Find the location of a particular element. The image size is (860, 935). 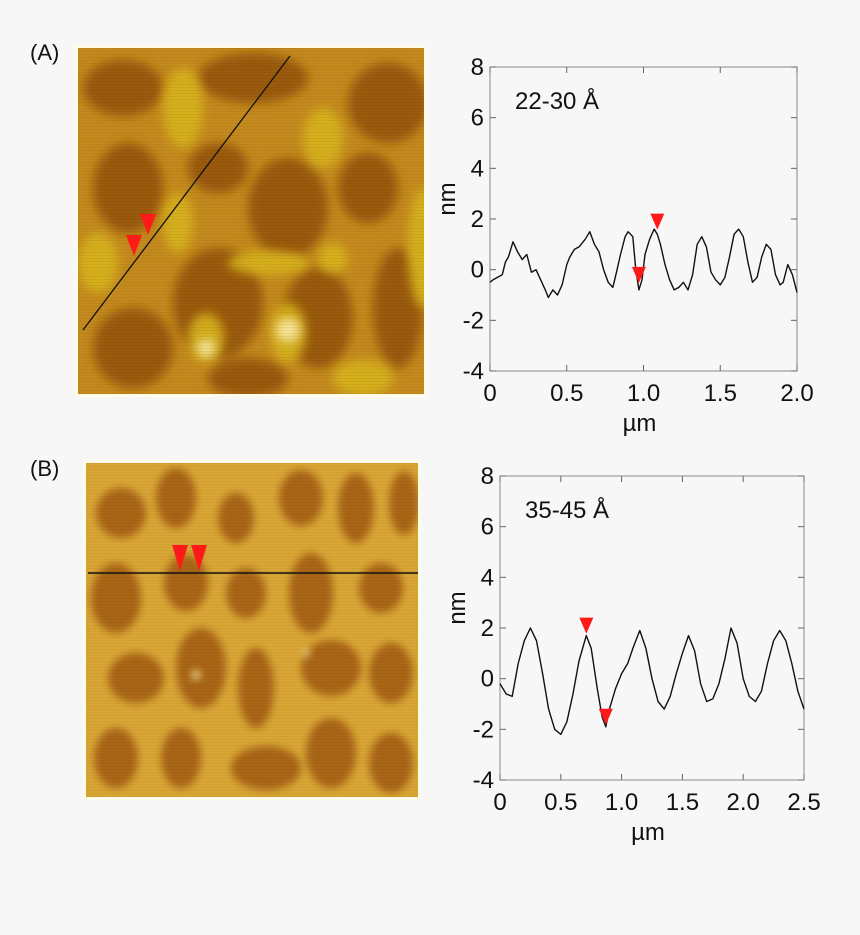

afm-topography-image-b is located at coordinates (252, 630).